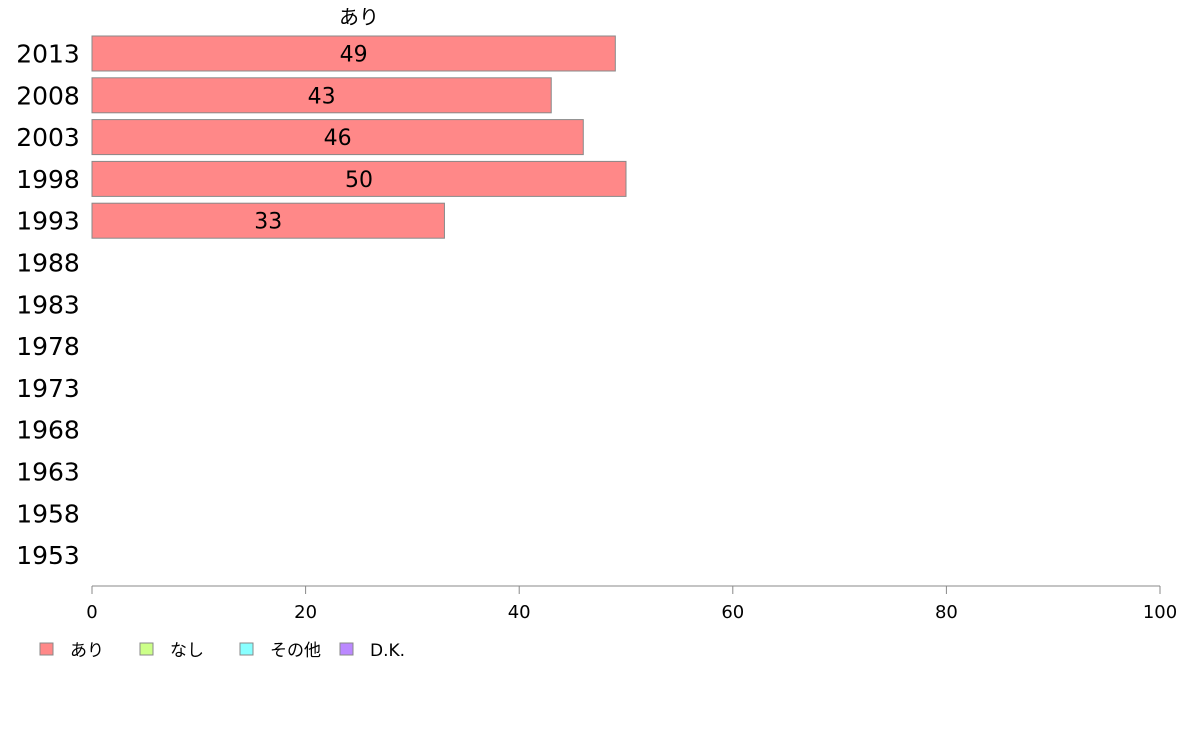  What do you see at coordinates (48, 430) in the screenshot?
I see `year-label: 1968` at bounding box center [48, 430].